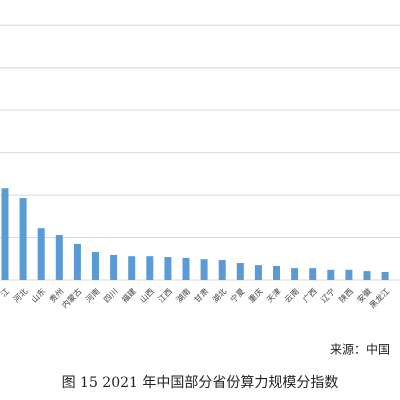  Describe the element at coordinates (183, 295) in the screenshot. I see `x-tick-label: 湖南` at that location.